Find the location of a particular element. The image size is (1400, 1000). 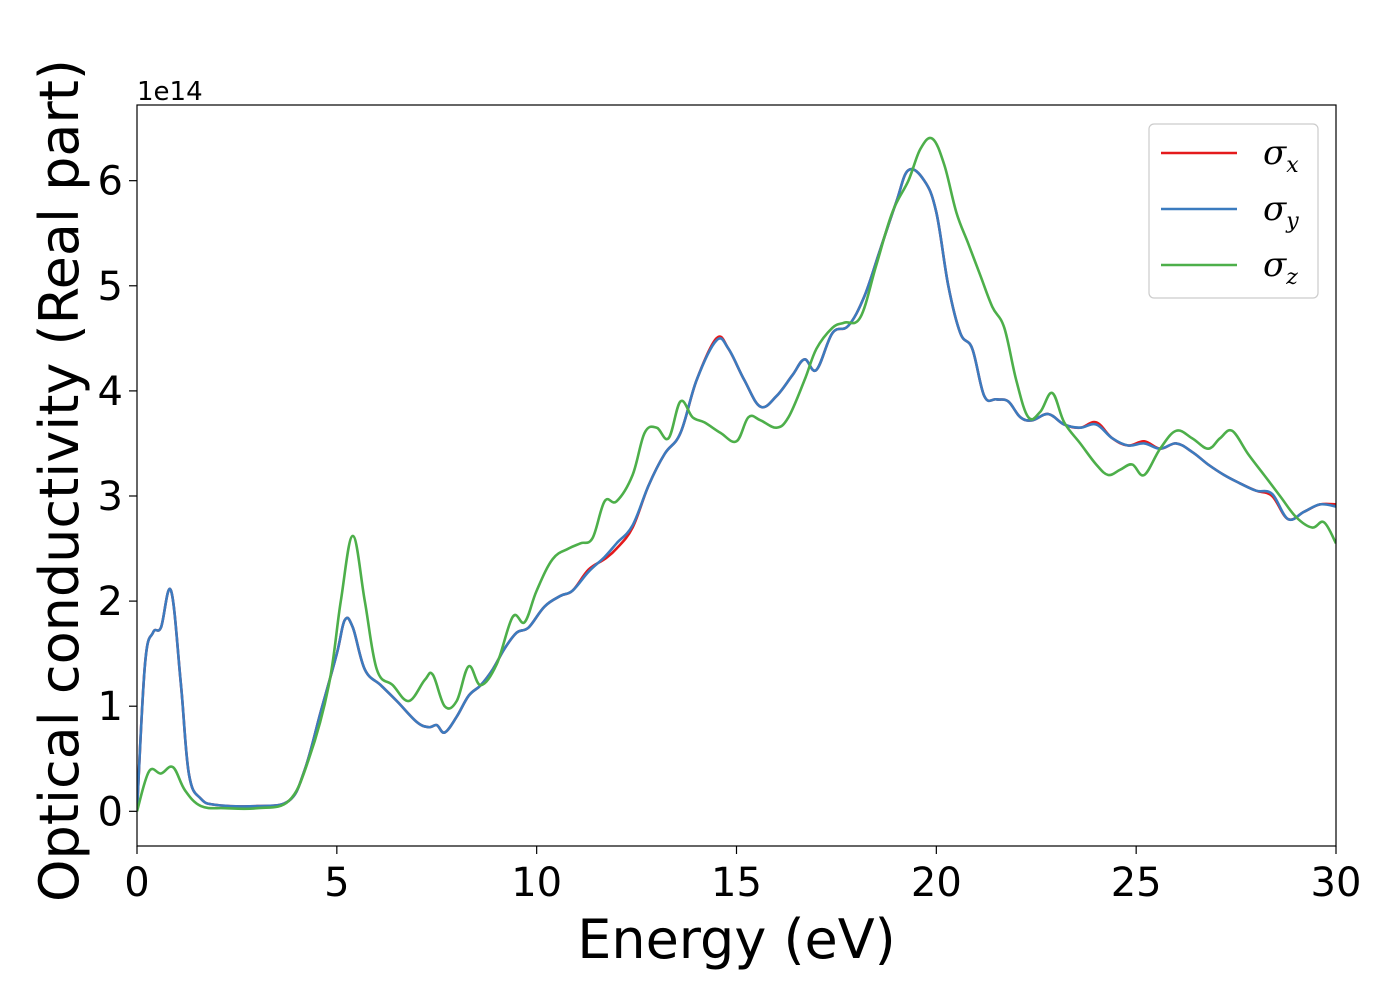

x-tick-label: 30 is located at coordinates (1336, 883).